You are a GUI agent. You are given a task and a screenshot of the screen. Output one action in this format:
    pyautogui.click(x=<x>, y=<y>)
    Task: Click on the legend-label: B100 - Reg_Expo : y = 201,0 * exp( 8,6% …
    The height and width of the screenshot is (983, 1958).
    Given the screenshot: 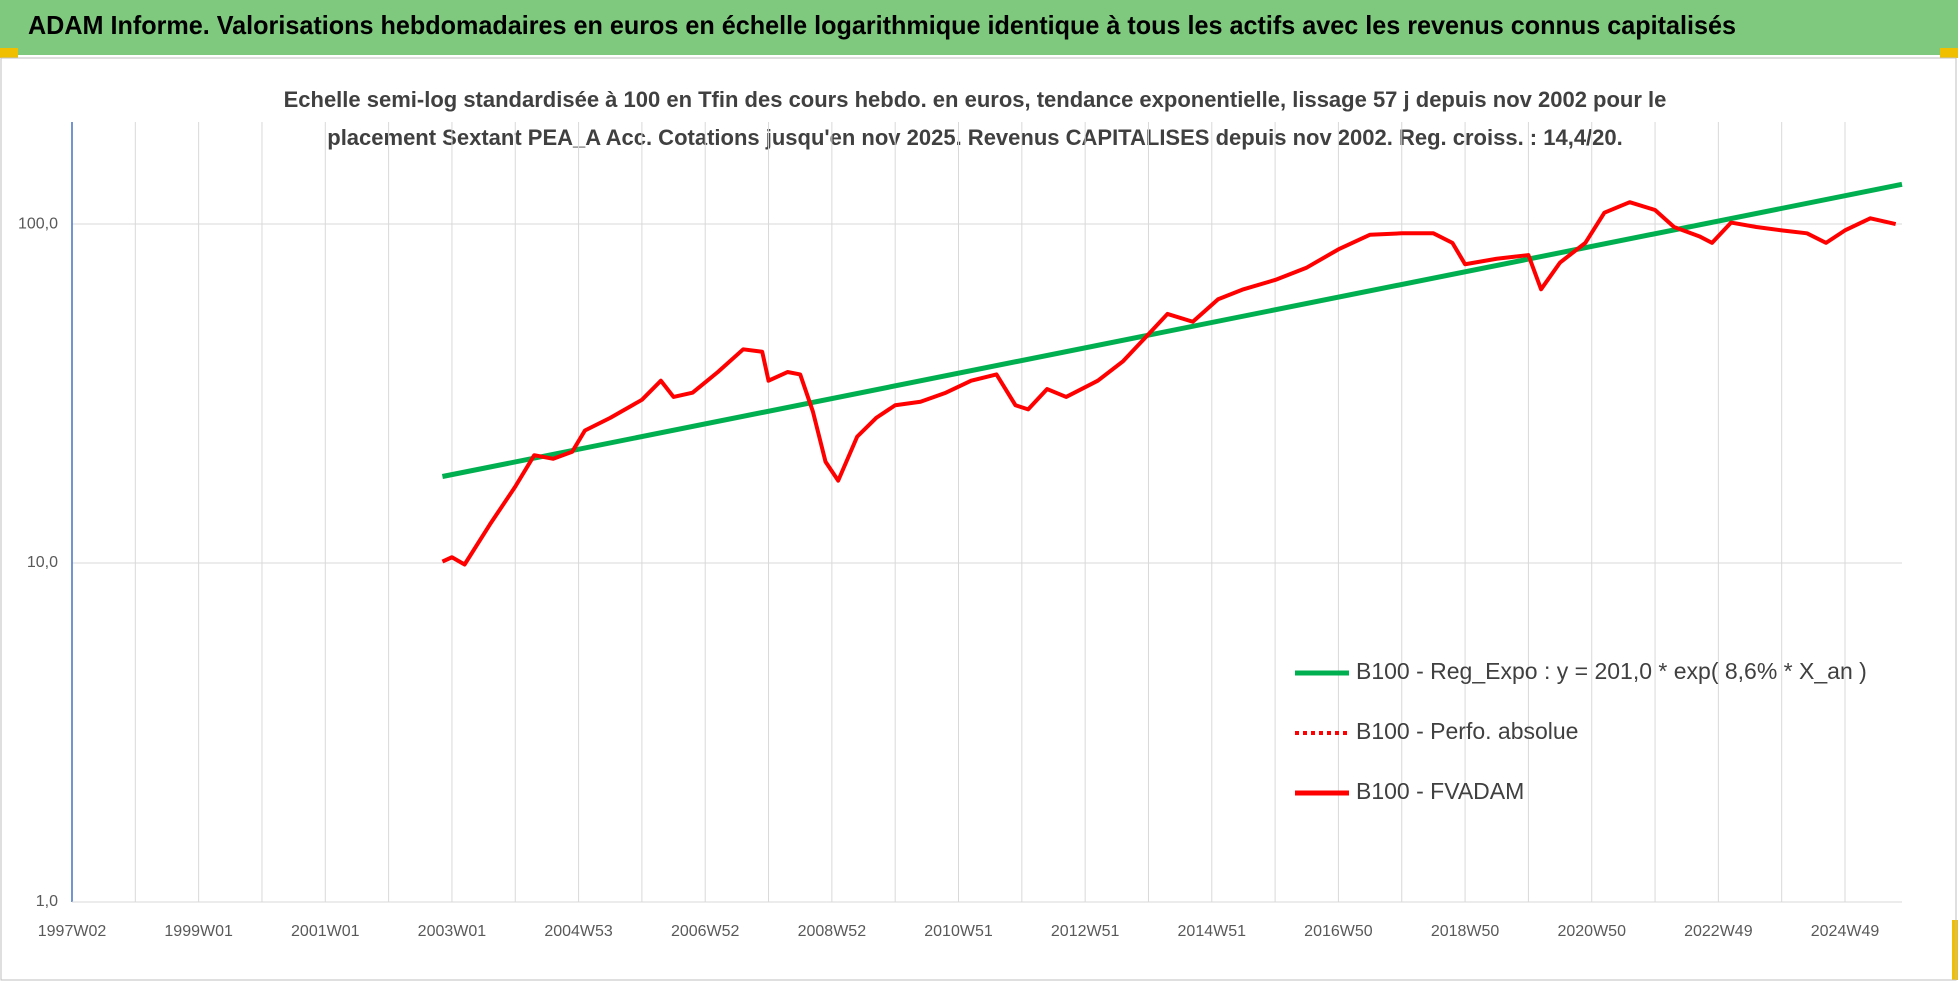 What is the action you would take?
    pyautogui.click(x=1611, y=671)
    